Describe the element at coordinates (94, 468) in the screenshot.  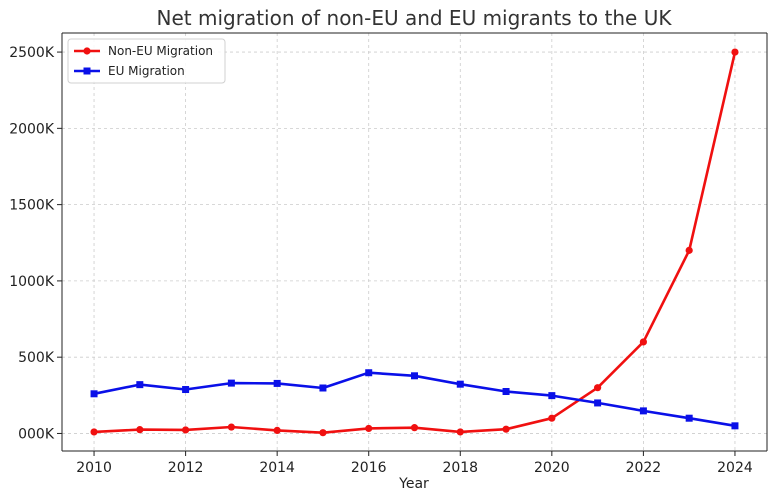
I see `x-tick-label: 2010` at that location.